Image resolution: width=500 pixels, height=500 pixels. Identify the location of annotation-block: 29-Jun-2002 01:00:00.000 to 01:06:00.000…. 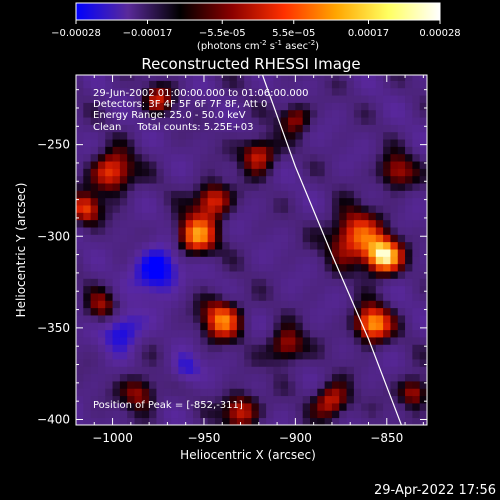
(201, 110).